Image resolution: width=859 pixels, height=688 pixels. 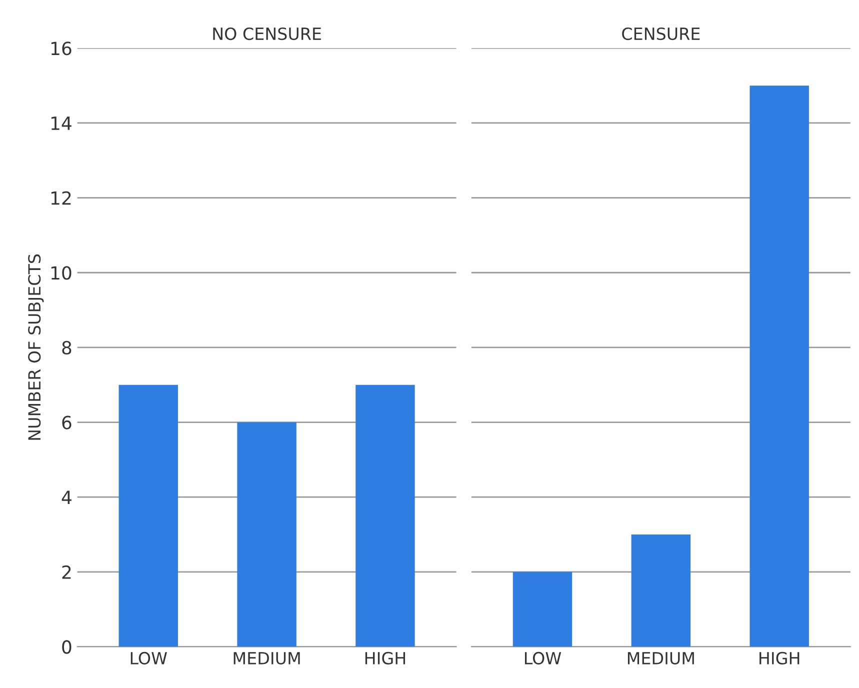 I want to click on y-tick-label: 8, so click(x=67, y=347).